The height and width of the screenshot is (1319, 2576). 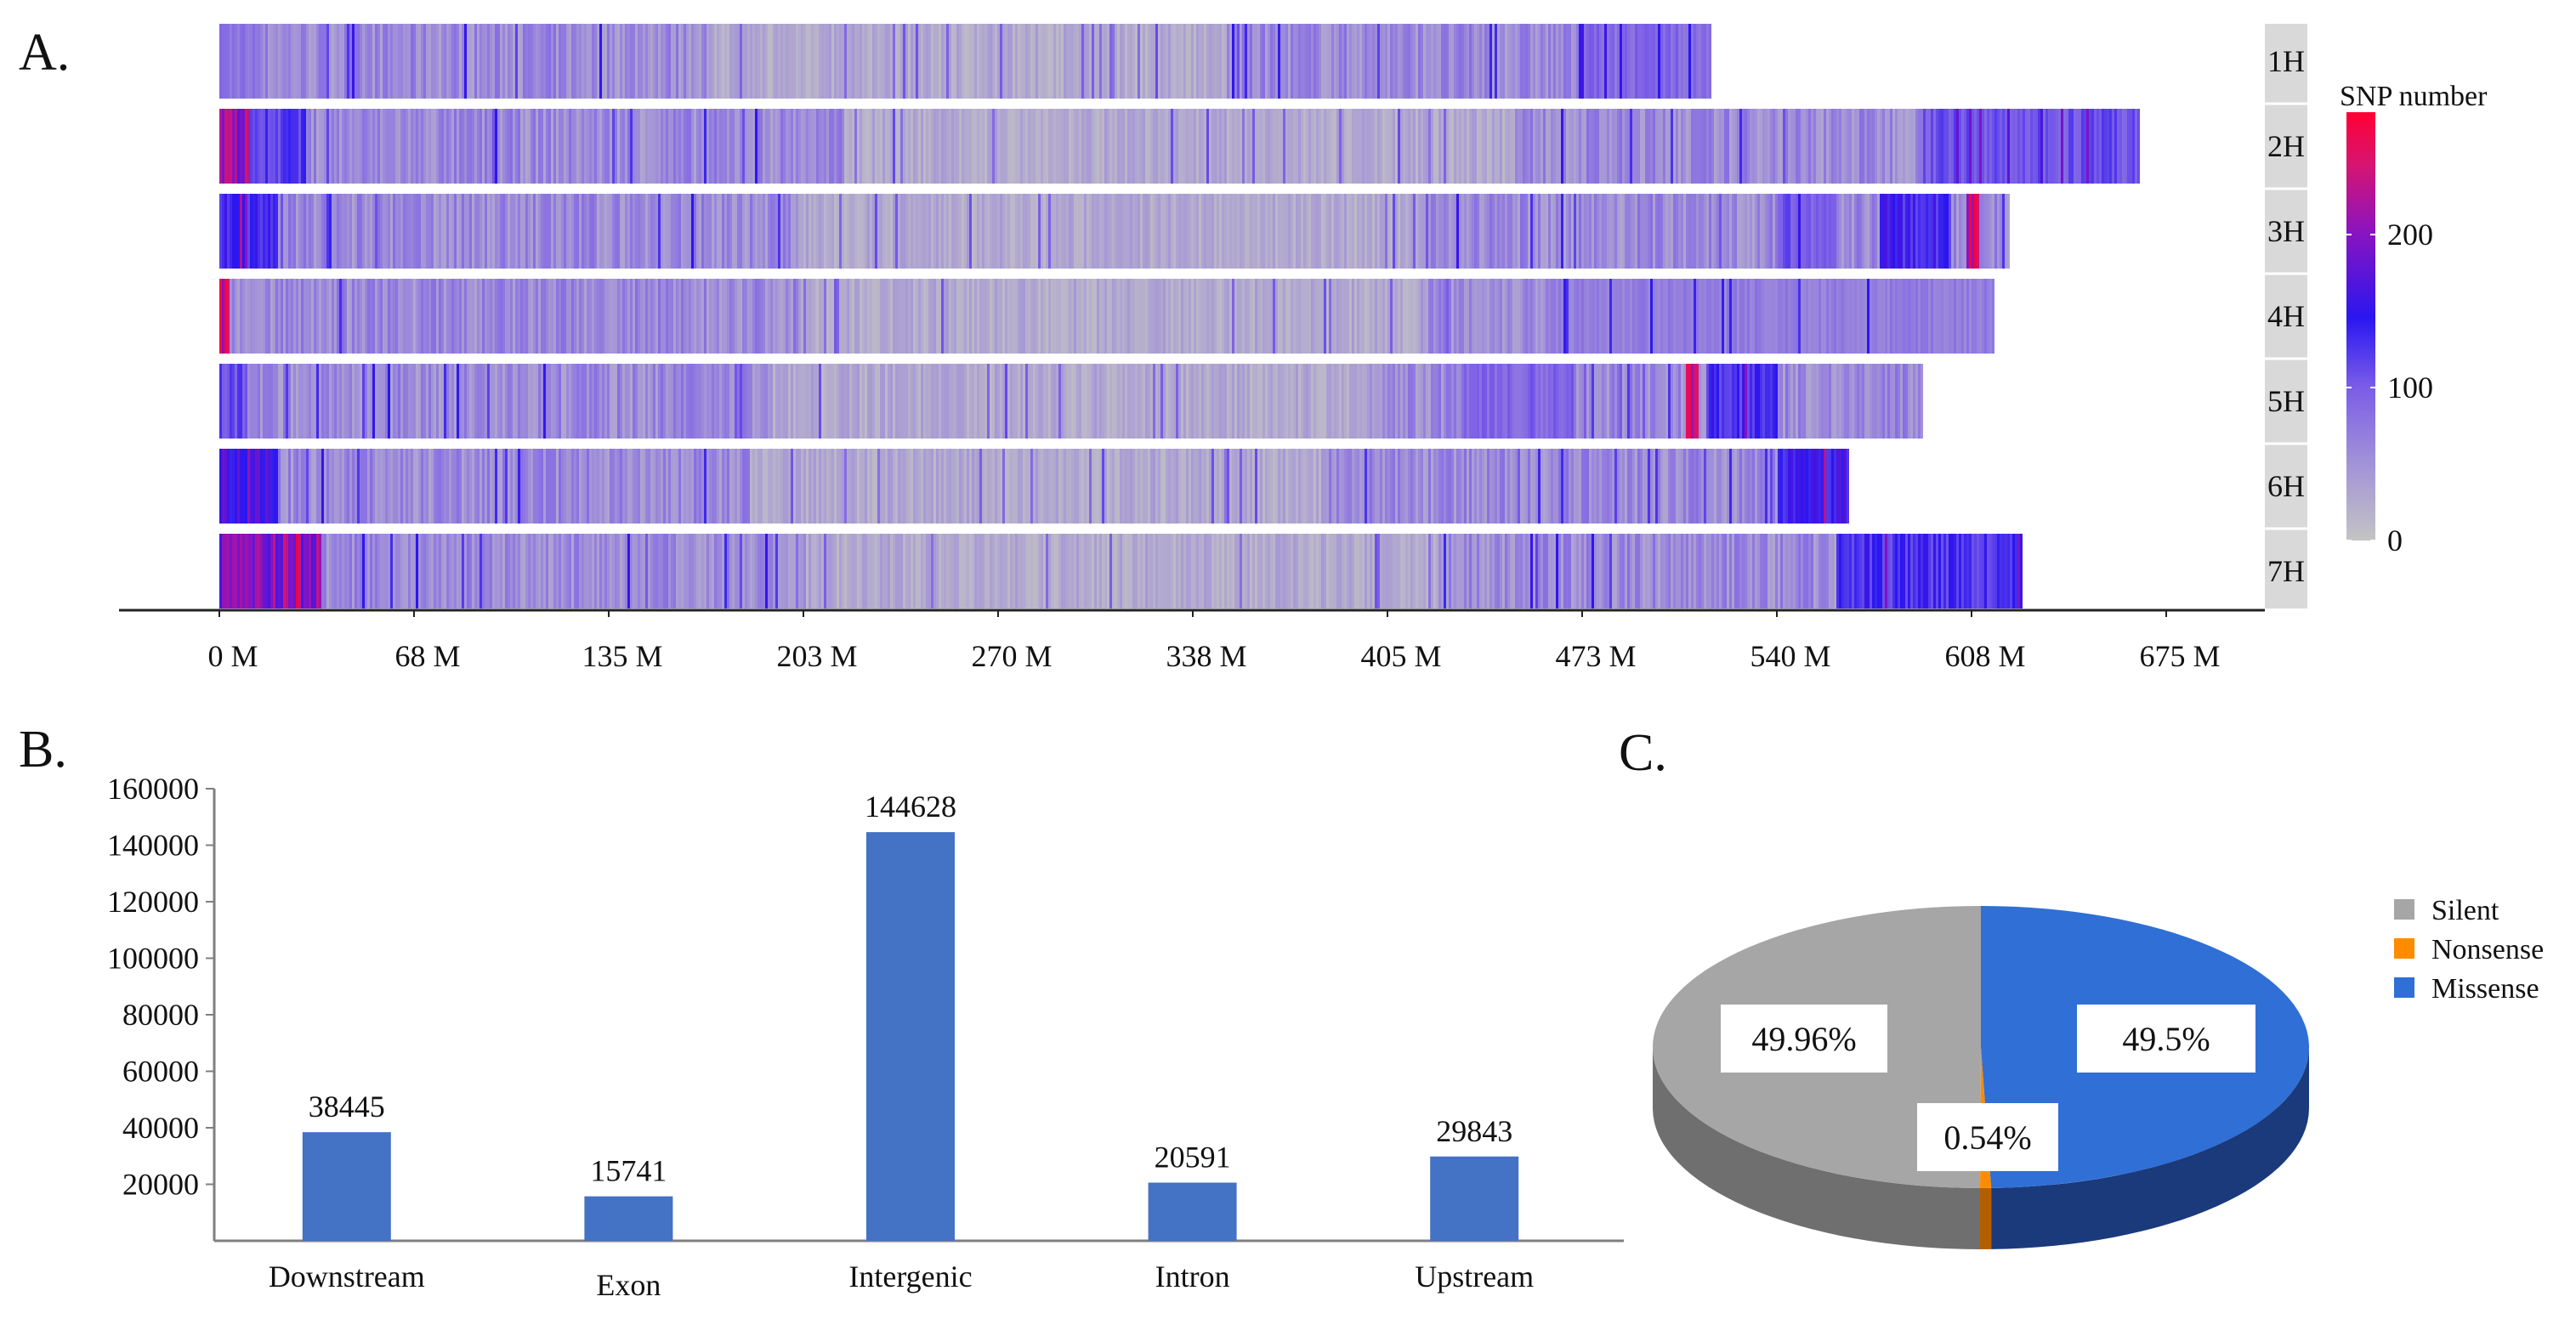 What do you see at coordinates (1012, 656) in the screenshot?
I see `x-tick-label: 270 M` at bounding box center [1012, 656].